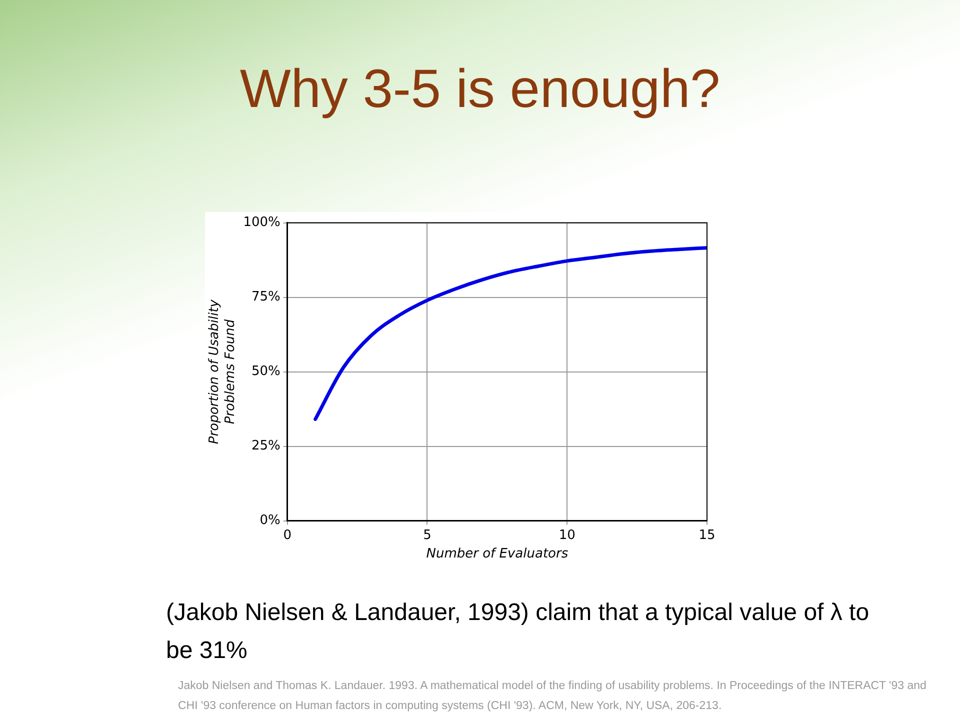 The image size is (960, 720). What do you see at coordinates (265, 446) in the screenshot?
I see `y-tick-label: 25%` at bounding box center [265, 446].